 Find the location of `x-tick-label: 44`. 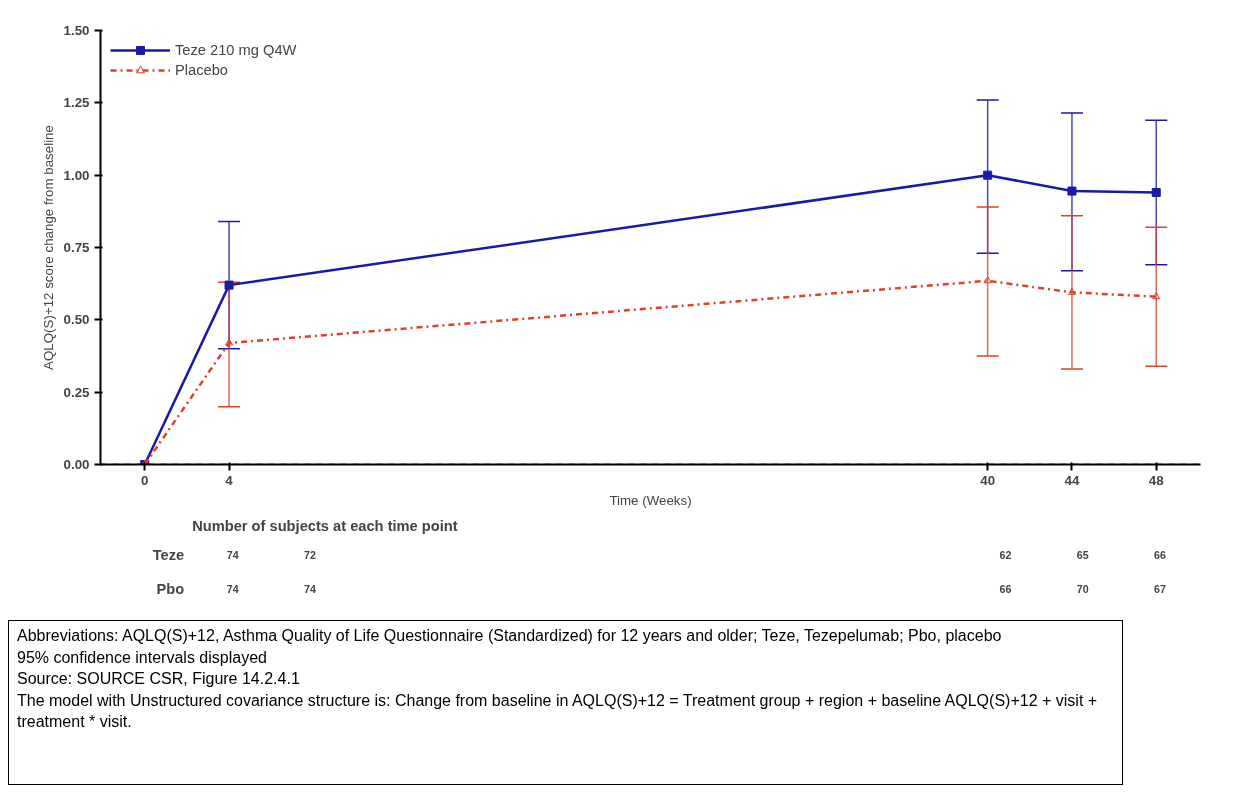

x-tick-label: 44 is located at coordinates (1072, 480).